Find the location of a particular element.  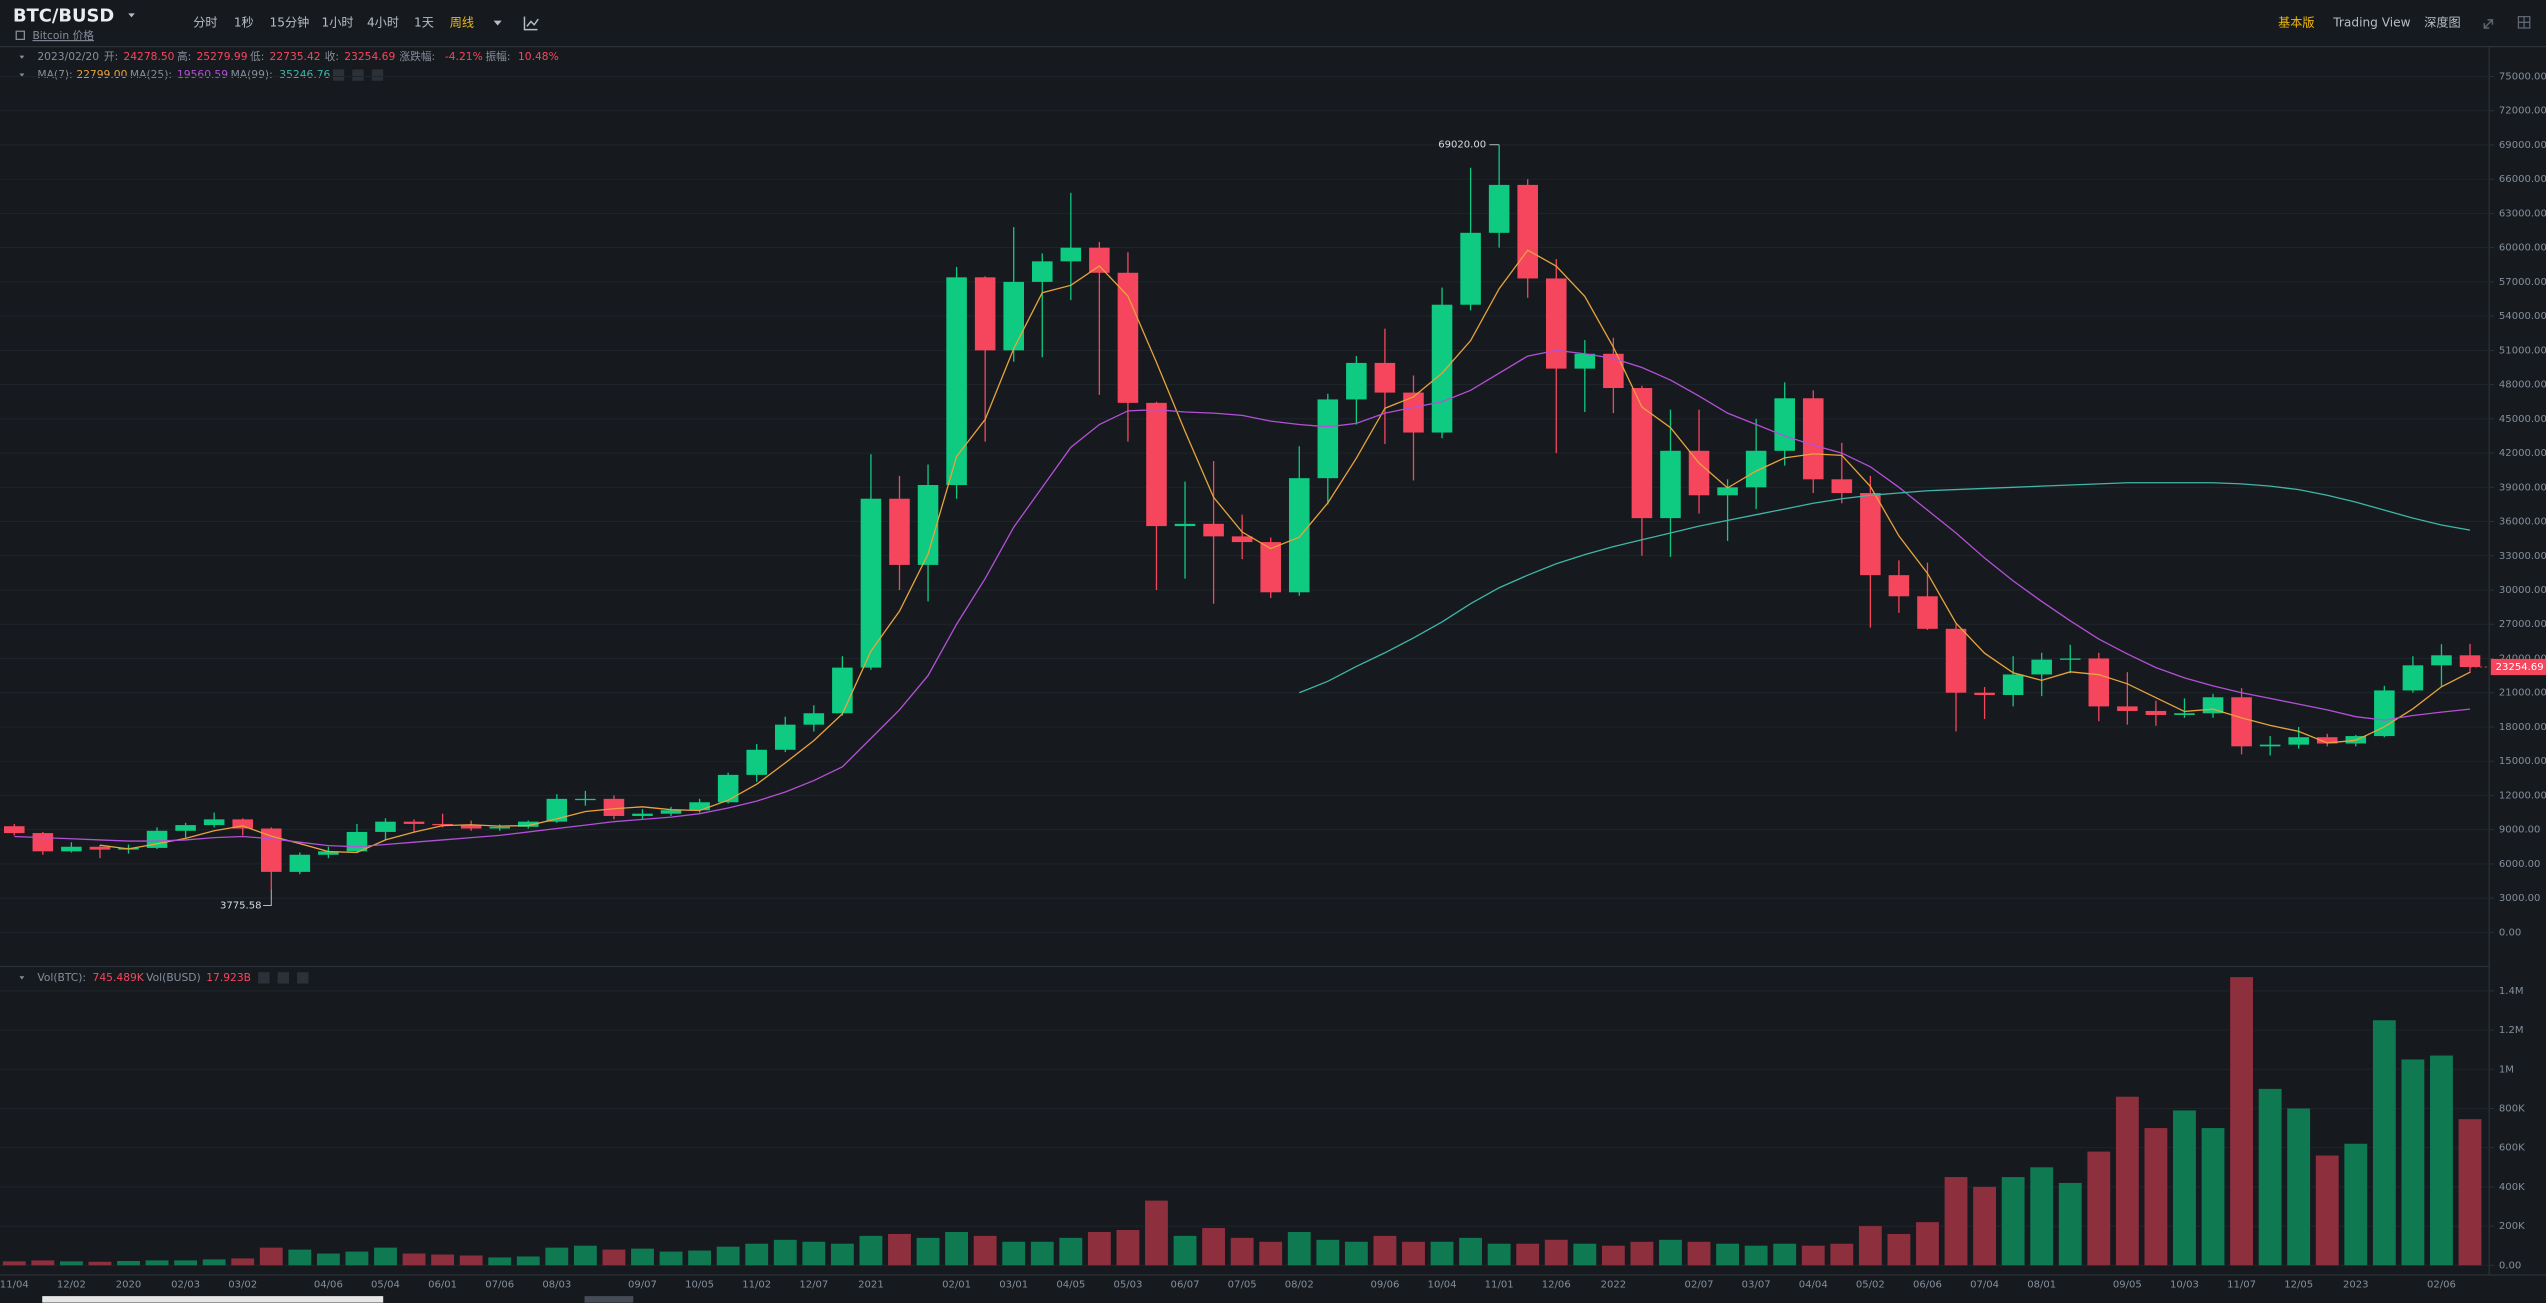

scrollbar is located at coordinates (213, 1299).